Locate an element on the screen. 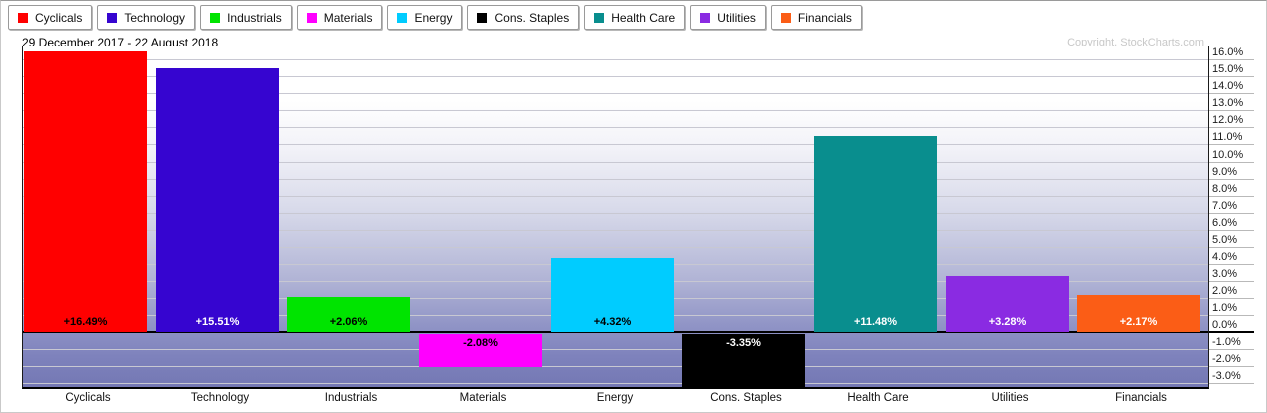 The height and width of the screenshot is (413, 1267). x-axis-category-label: Cyclicals is located at coordinates (88, 398).